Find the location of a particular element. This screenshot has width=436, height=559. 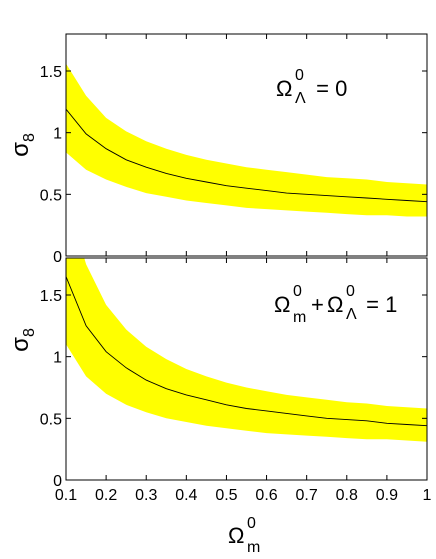

x-tick-label: 0.2 is located at coordinates (106, 495).